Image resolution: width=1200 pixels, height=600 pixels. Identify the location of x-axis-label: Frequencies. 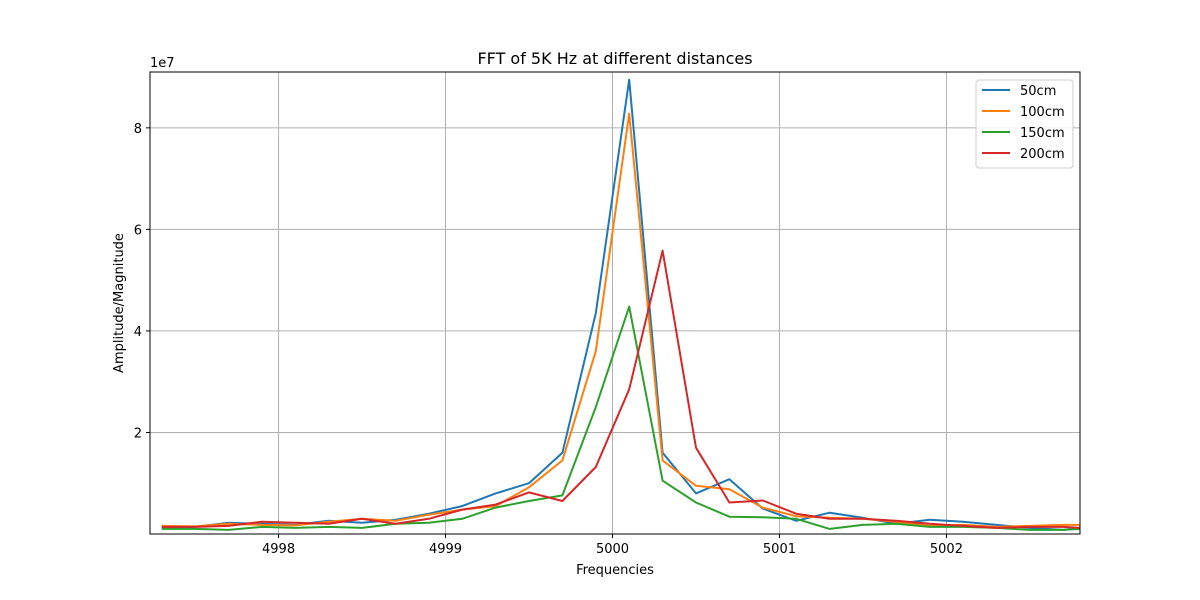
(615, 570).